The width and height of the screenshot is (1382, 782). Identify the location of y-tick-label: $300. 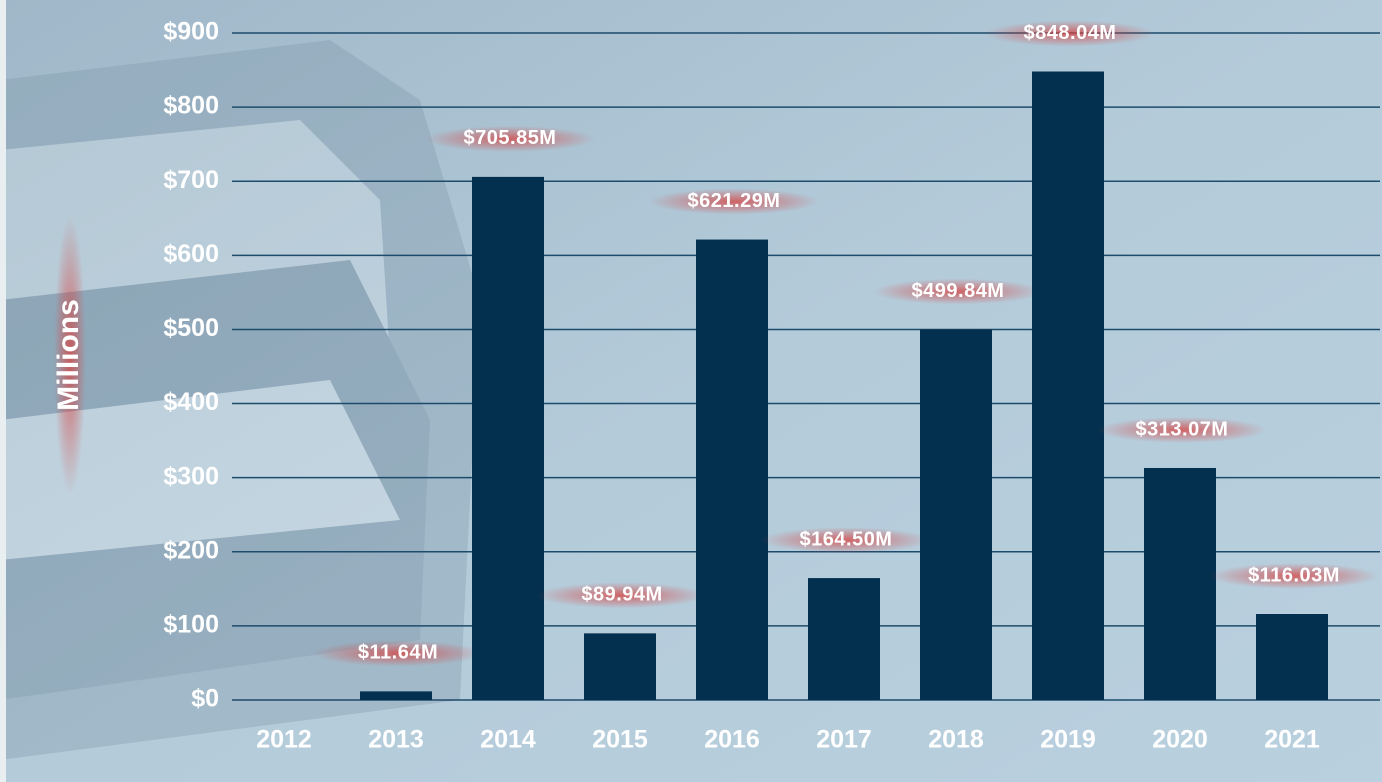
(191, 476).